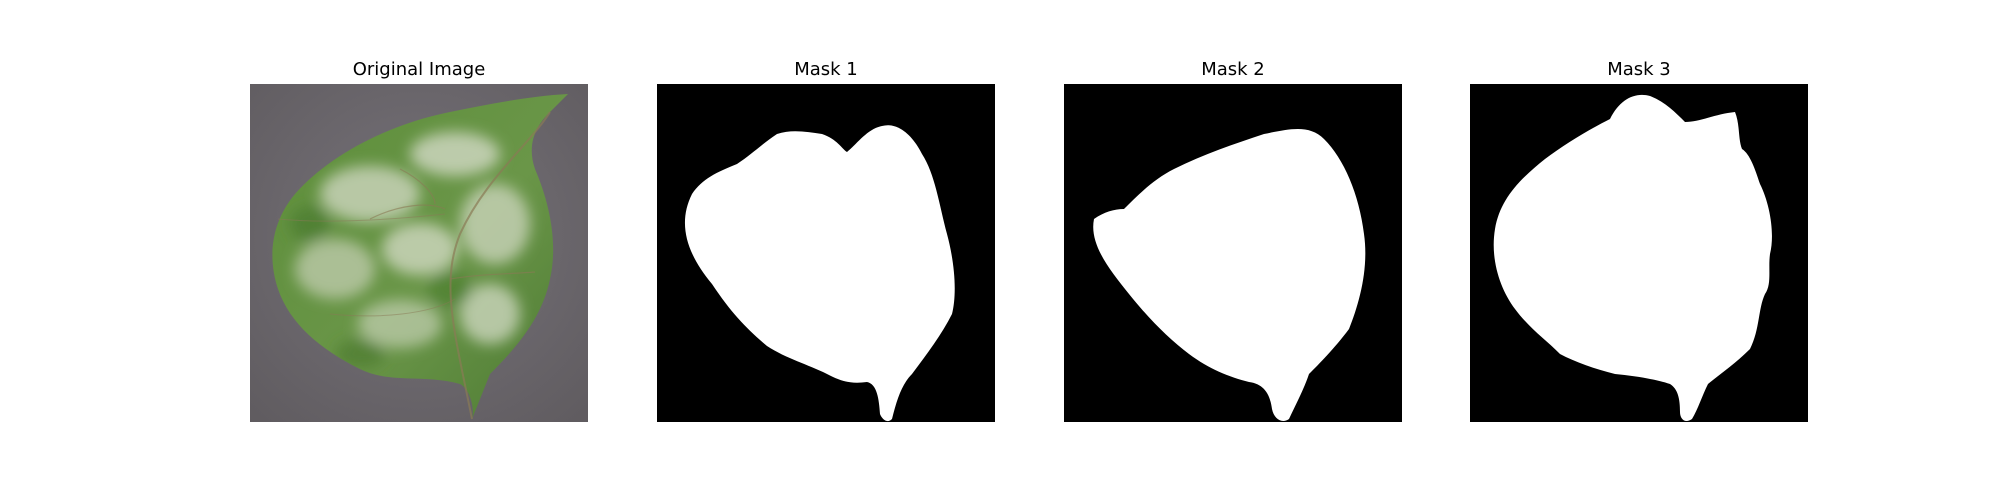 The image size is (2000, 500). What do you see at coordinates (826, 69) in the screenshot?
I see `panel-title: Mask 1` at bounding box center [826, 69].